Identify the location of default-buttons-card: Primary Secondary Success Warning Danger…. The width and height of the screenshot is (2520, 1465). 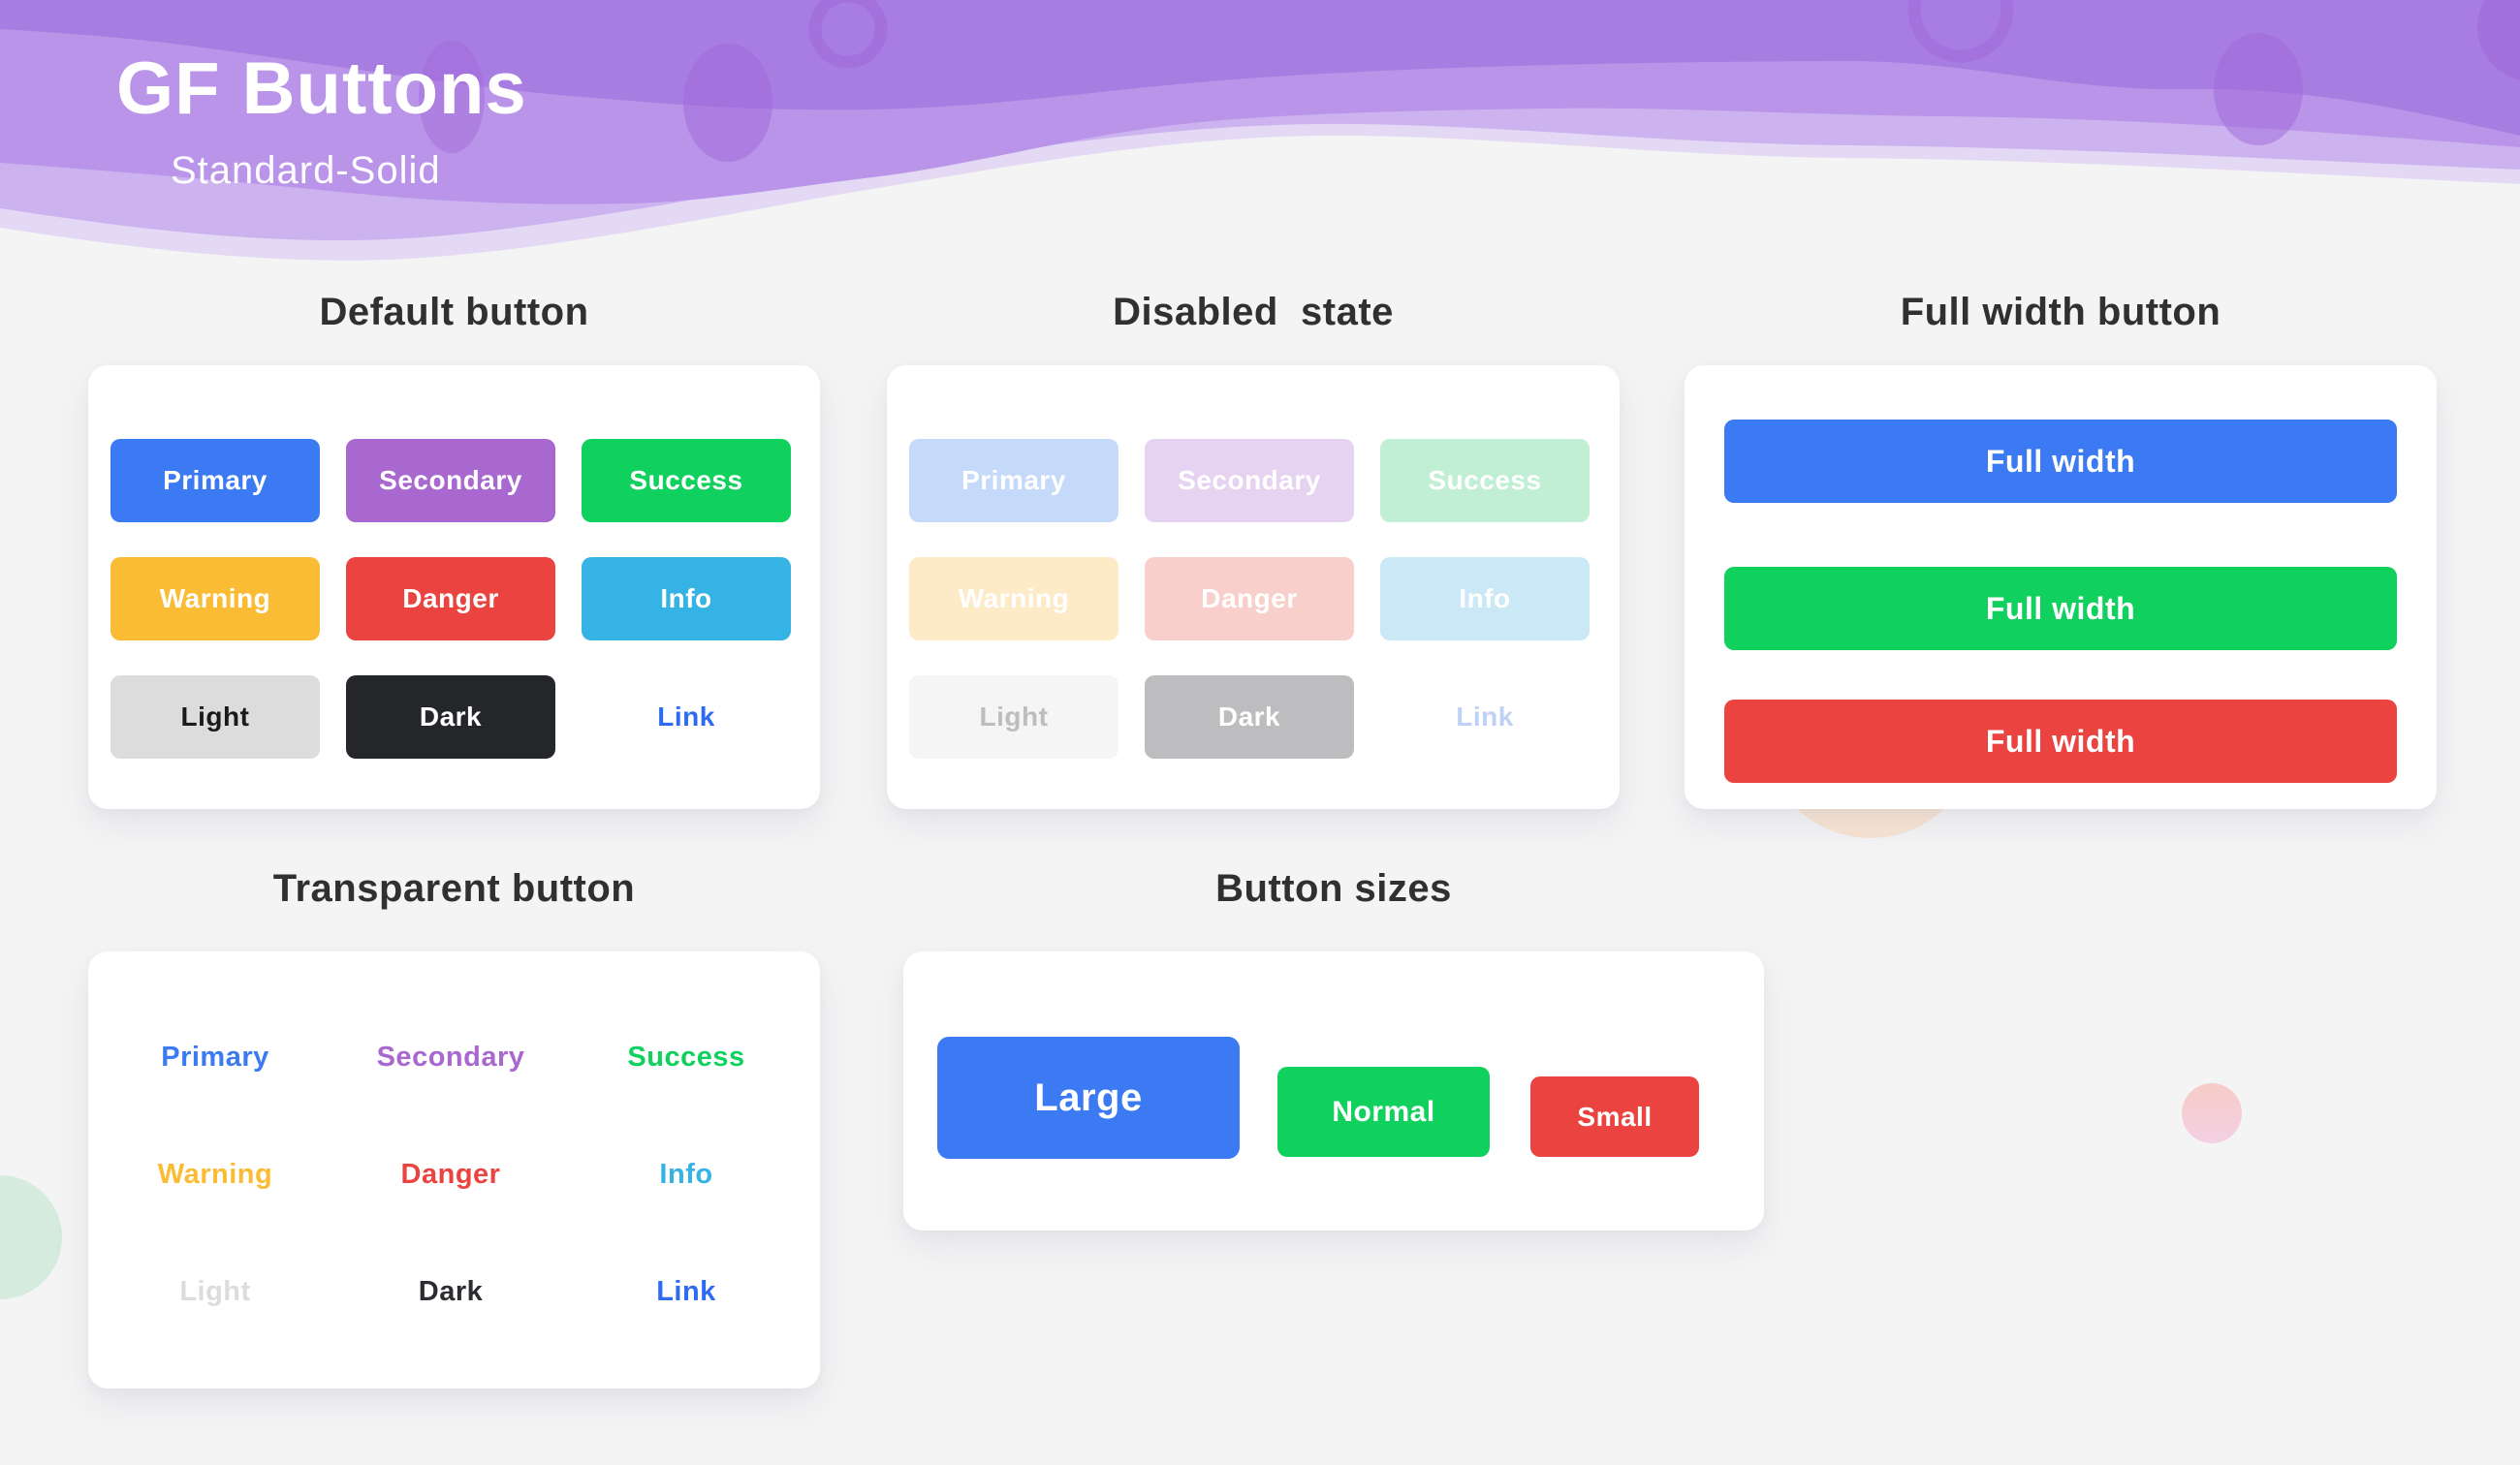
(454, 587).